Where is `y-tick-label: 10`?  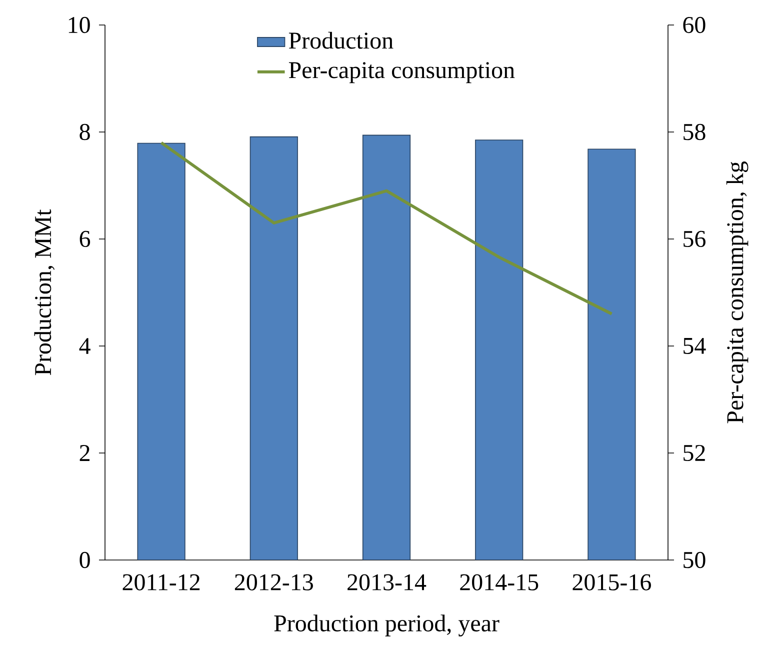
y-tick-label: 10 is located at coordinates (79, 25).